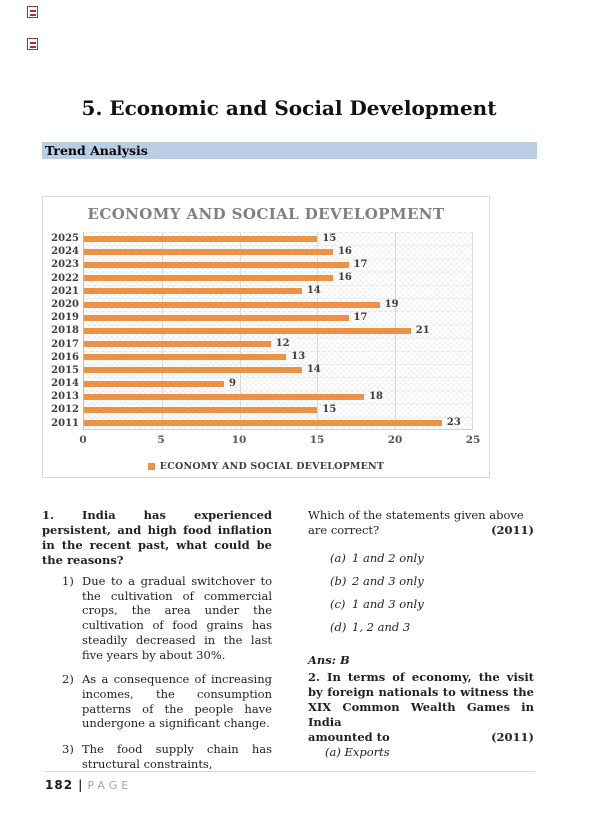 This screenshot has width=600, height=826. Describe the element at coordinates (272, 466) in the screenshot. I see `legend-label: ECONOMY AND SOCIAL DEVELOPMENT` at that location.